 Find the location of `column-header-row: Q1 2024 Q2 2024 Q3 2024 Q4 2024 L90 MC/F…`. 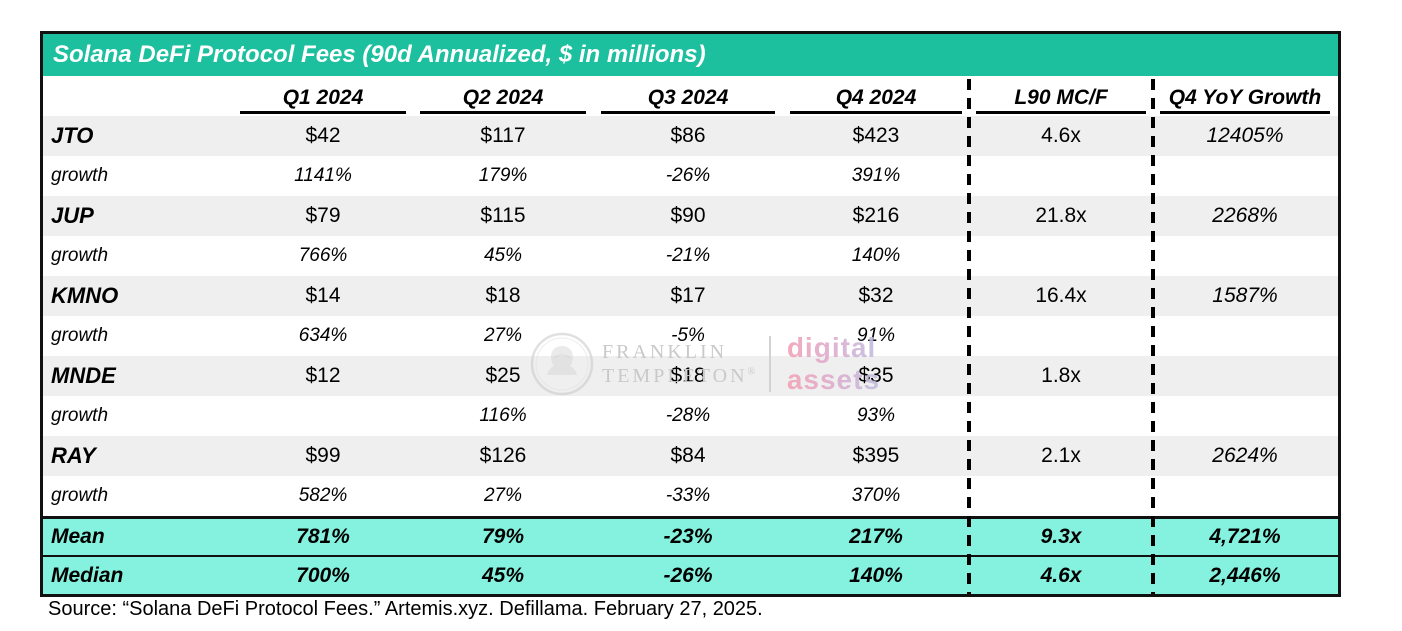

column-header-row: Q1 2024 Q2 2024 Q3 2024 Q4 2024 L90 MC/F… is located at coordinates (690, 96).